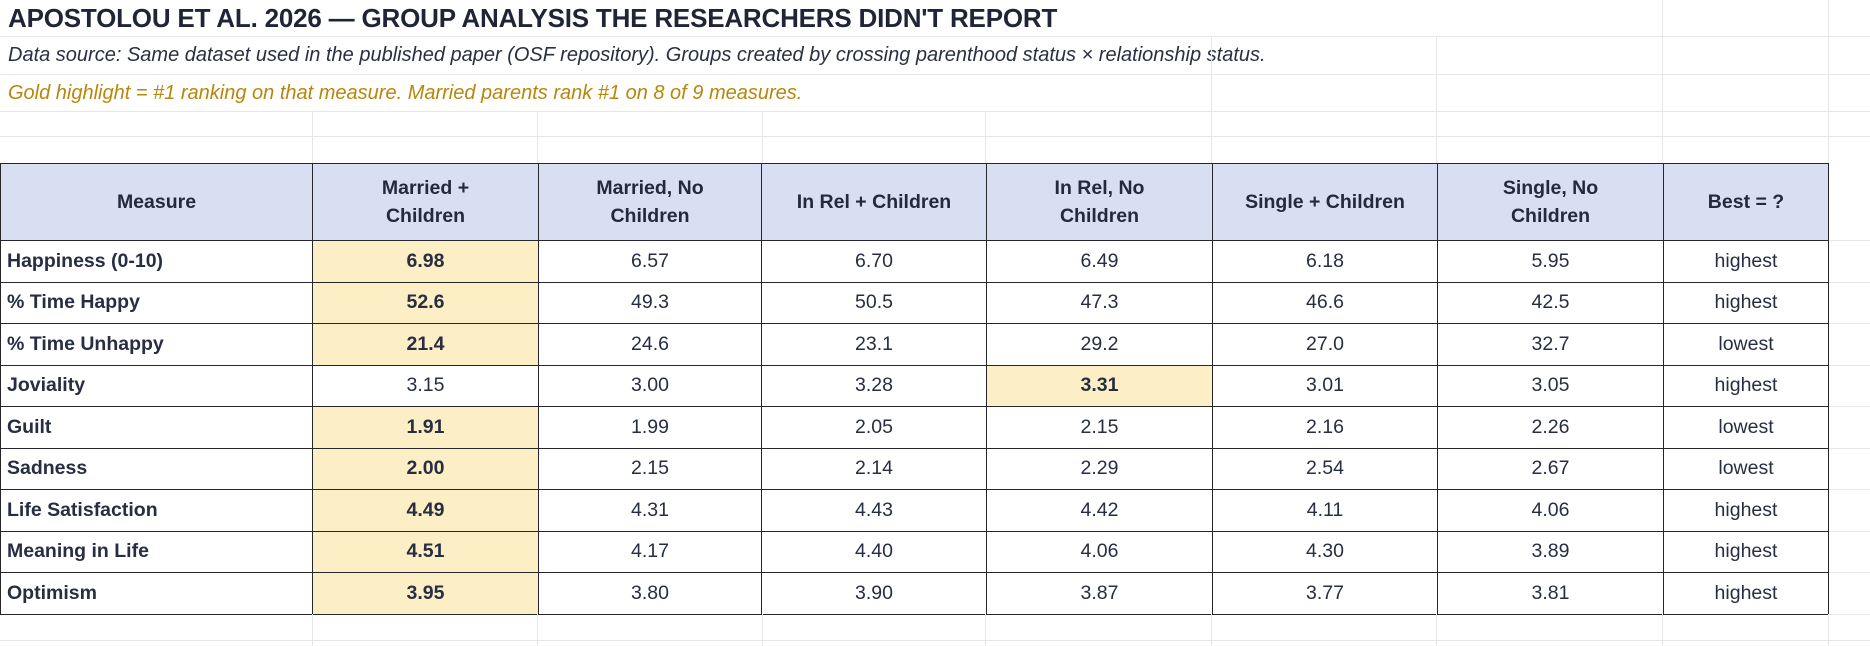 The width and height of the screenshot is (1870, 646). What do you see at coordinates (874, 202) in the screenshot?
I see `column-header-in-rel-children: In Rel + Children` at bounding box center [874, 202].